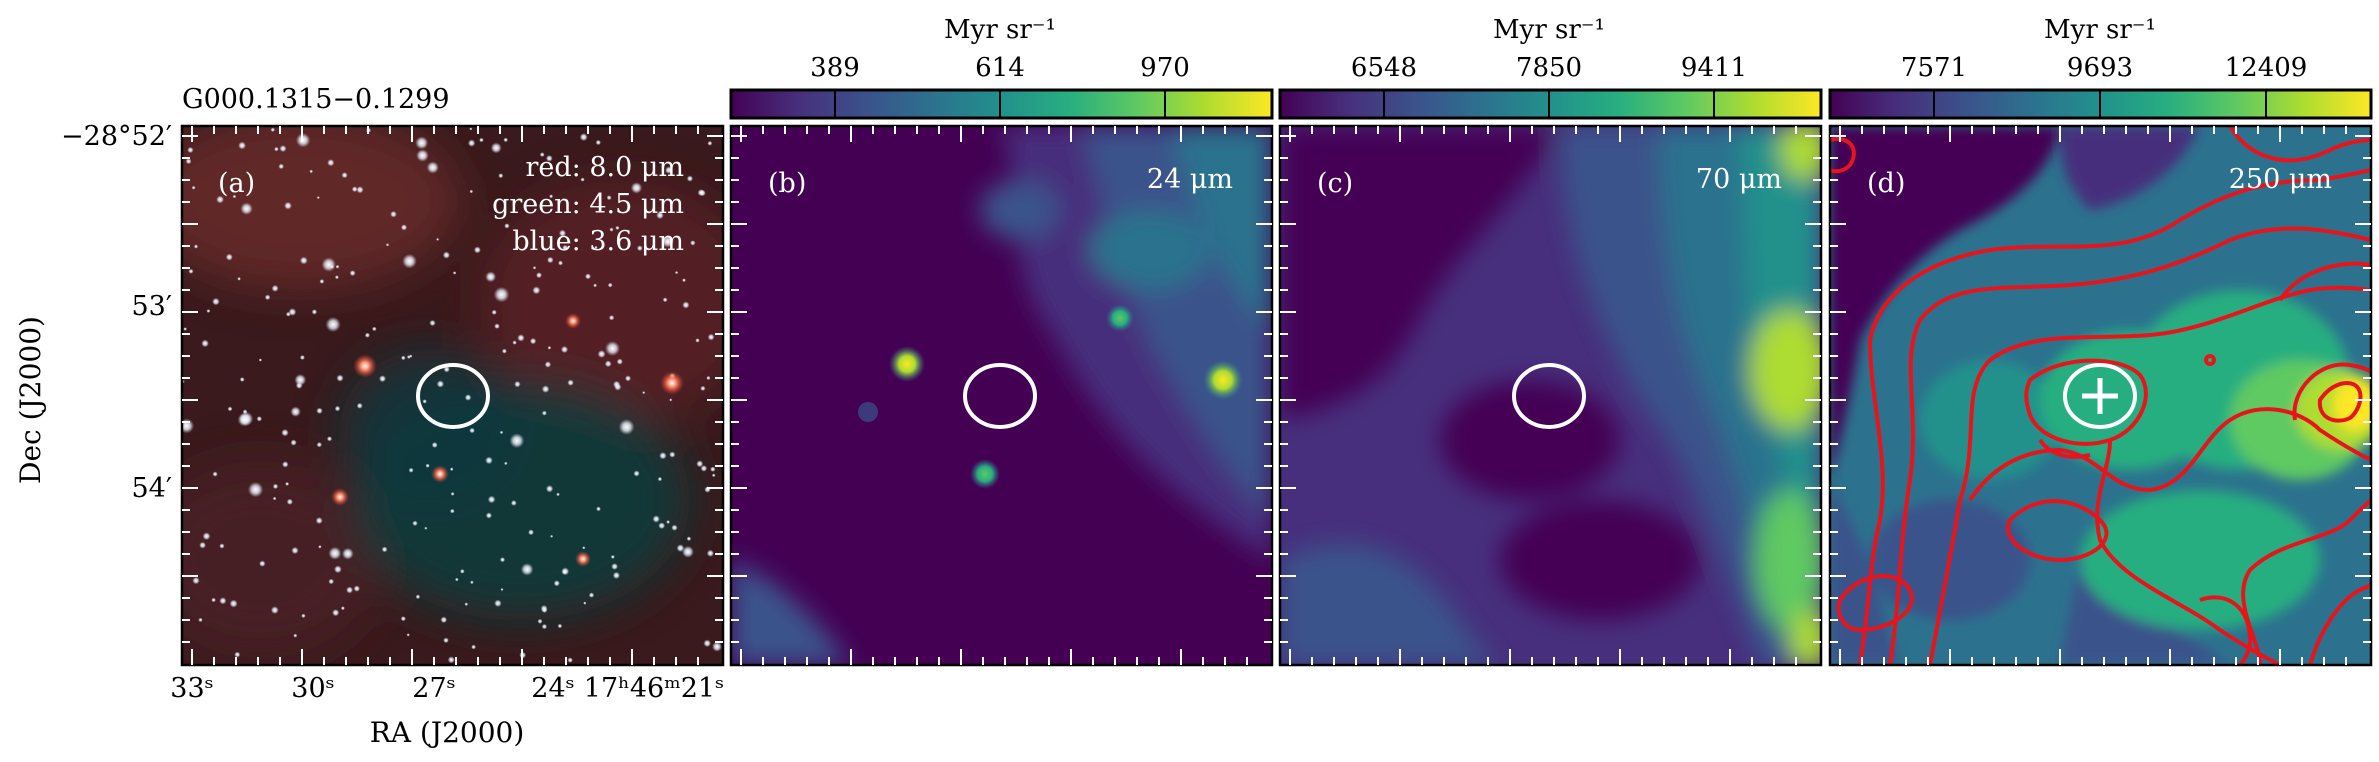  What do you see at coordinates (1000, 68) in the screenshot?
I see `colorbar-b-tick: 614` at bounding box center [1000, 68].